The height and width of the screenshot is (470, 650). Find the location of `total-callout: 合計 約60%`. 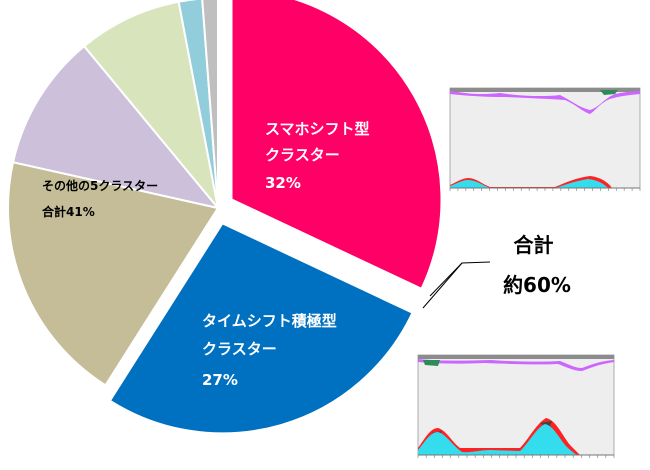

total-callout: 合計 約60% is located at coordinates (537, 265).